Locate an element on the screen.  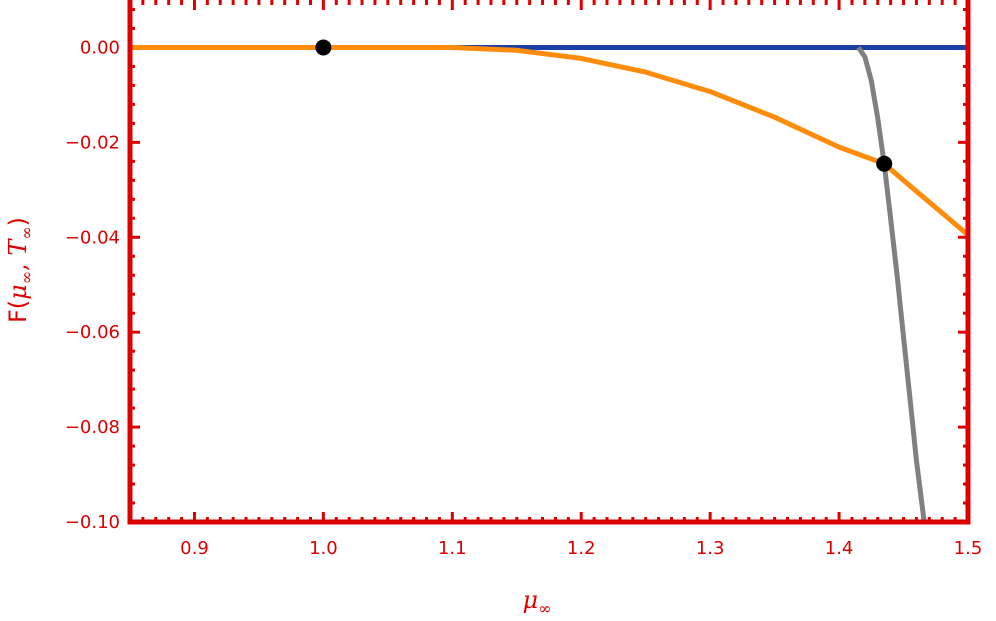
x-tick-label: 1.0 is located at coordinates (323, 548).